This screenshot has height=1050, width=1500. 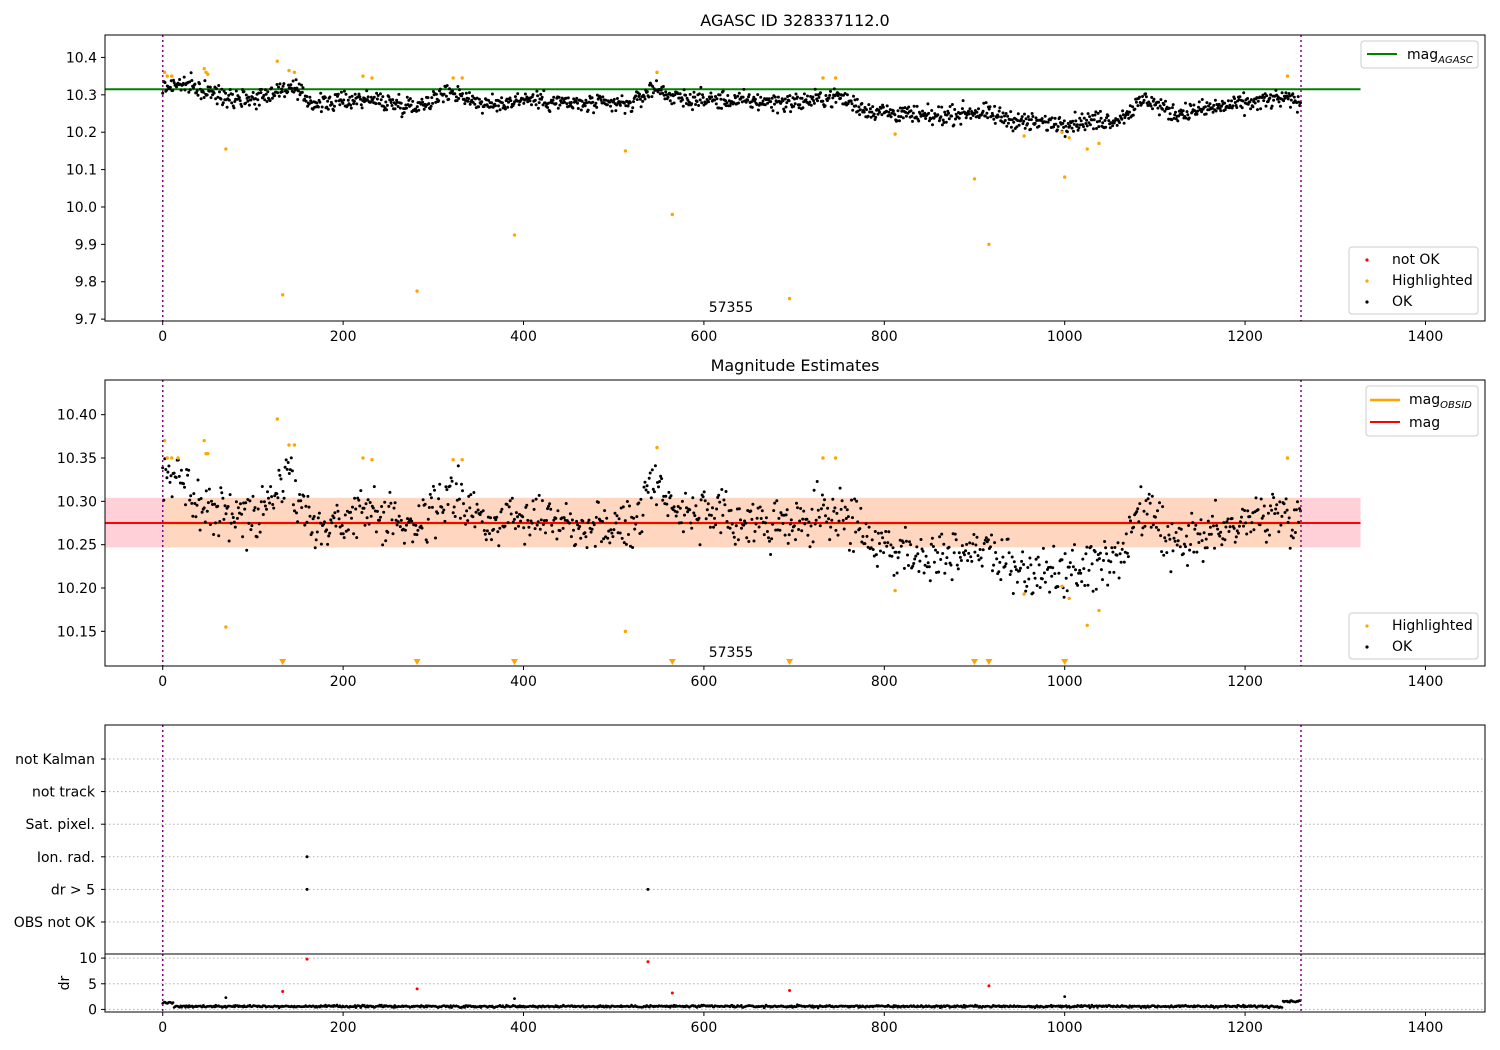 I want to click on y-tick-label: 9.9, so click(x=86, y=245).